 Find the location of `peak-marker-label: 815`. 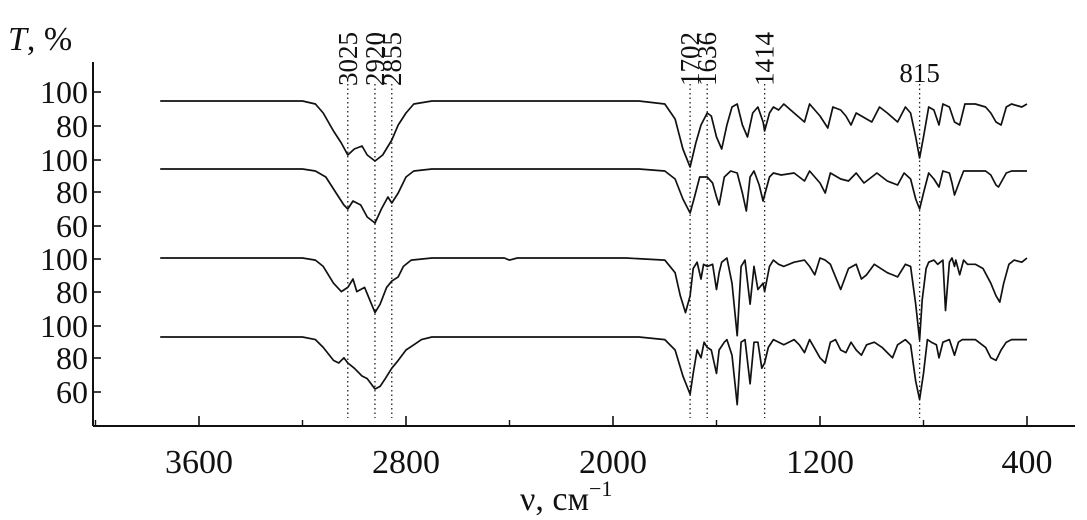

peak-marker-label: 815 is located at coordinates (919, 73).